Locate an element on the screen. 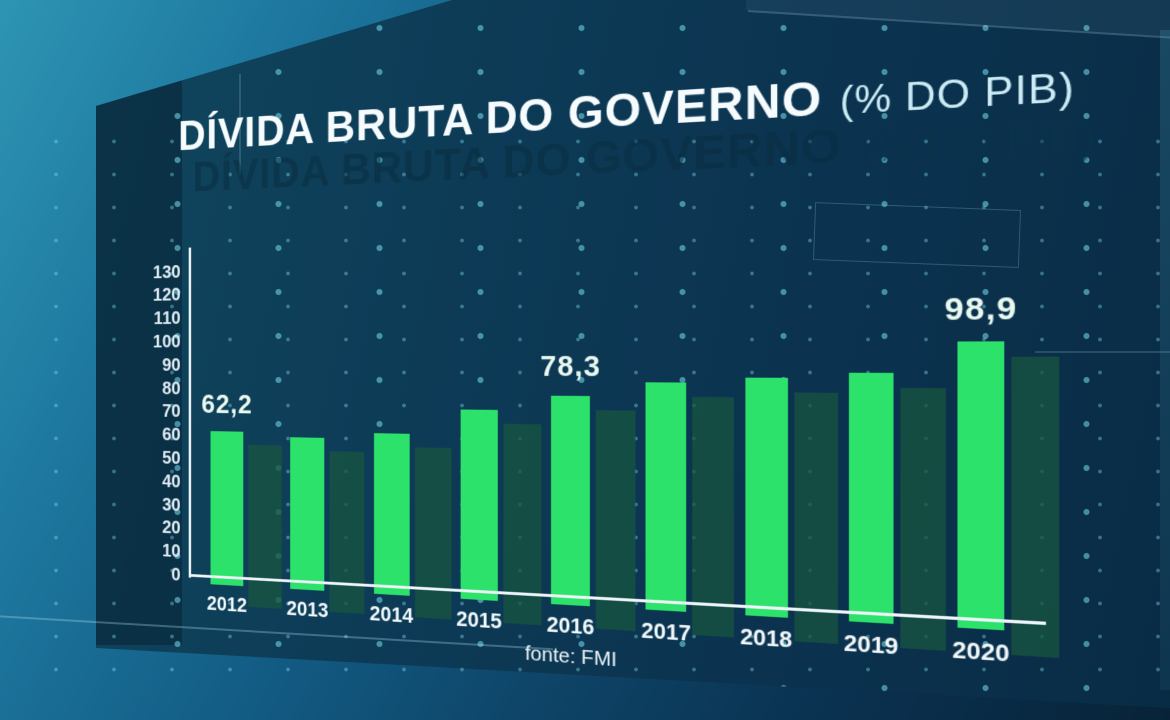 Image resolution: width=1170 pixels, height=720 pixels. bar-2013 is located at coordinates (307, 513).